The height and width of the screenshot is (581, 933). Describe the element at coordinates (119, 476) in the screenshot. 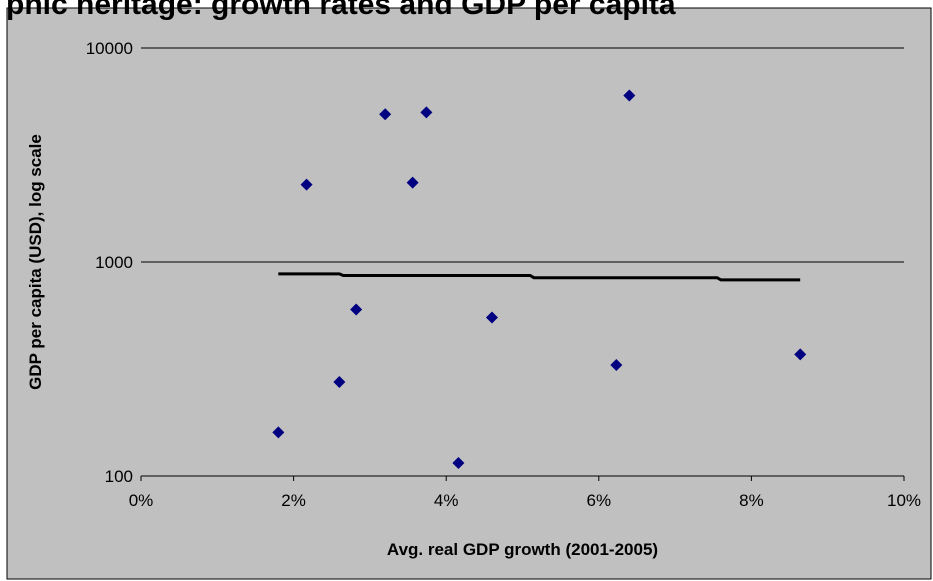

I see `y-tick-label: 100` at that location.